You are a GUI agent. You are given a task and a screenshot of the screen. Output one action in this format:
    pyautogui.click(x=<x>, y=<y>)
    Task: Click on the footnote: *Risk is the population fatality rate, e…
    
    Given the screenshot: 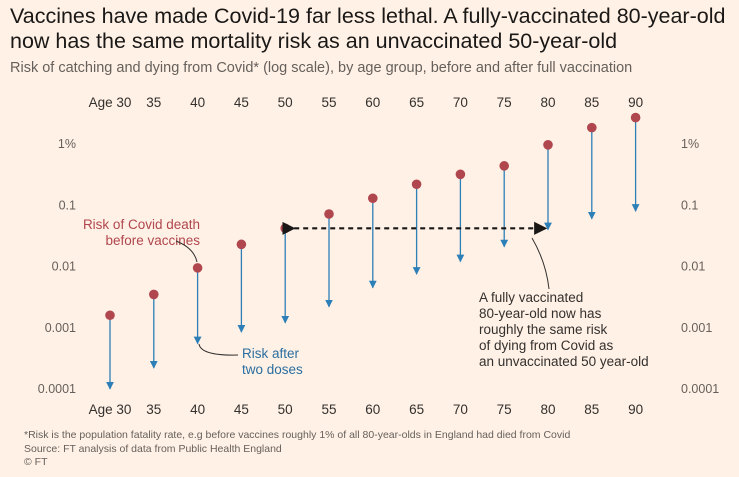 What is the action you would take?
    pyautogui.click(x=297, y=435)
    